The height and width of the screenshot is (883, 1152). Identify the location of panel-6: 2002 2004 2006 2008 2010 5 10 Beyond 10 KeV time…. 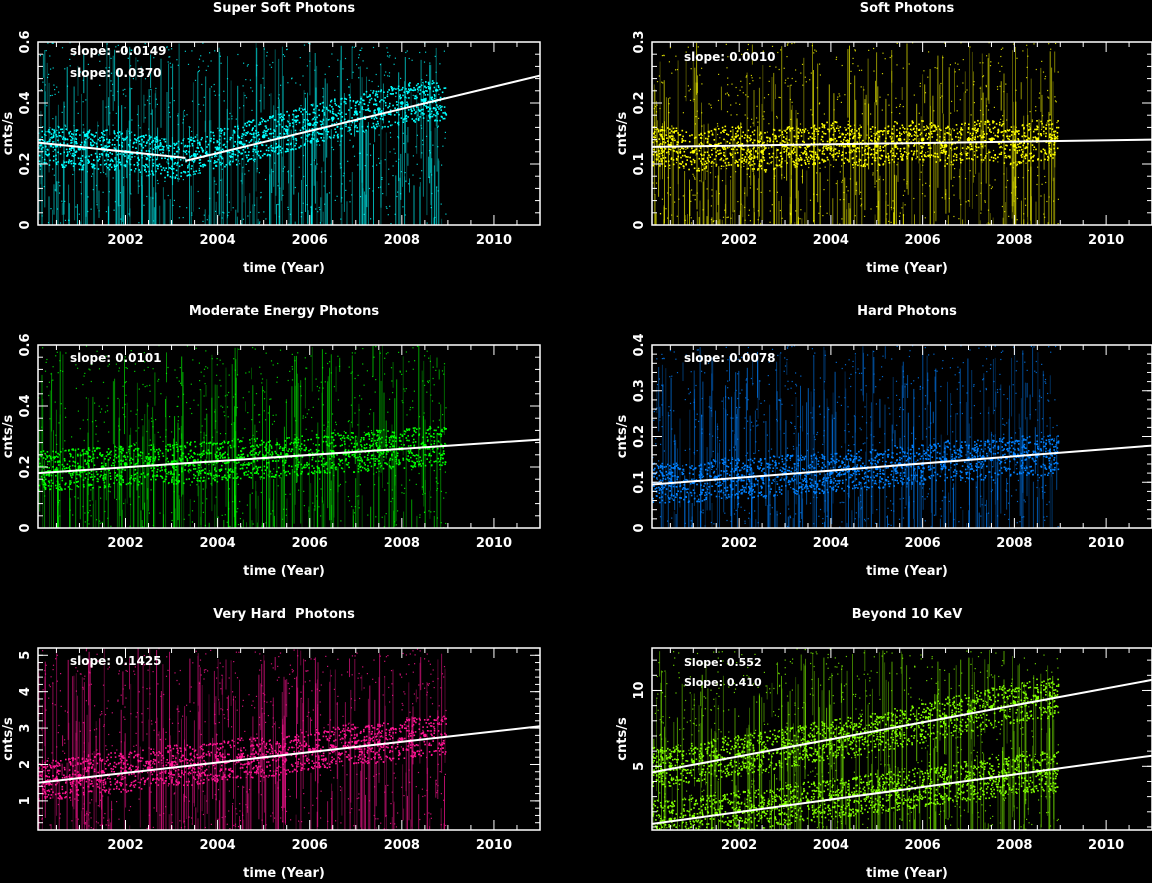
(883, 744).